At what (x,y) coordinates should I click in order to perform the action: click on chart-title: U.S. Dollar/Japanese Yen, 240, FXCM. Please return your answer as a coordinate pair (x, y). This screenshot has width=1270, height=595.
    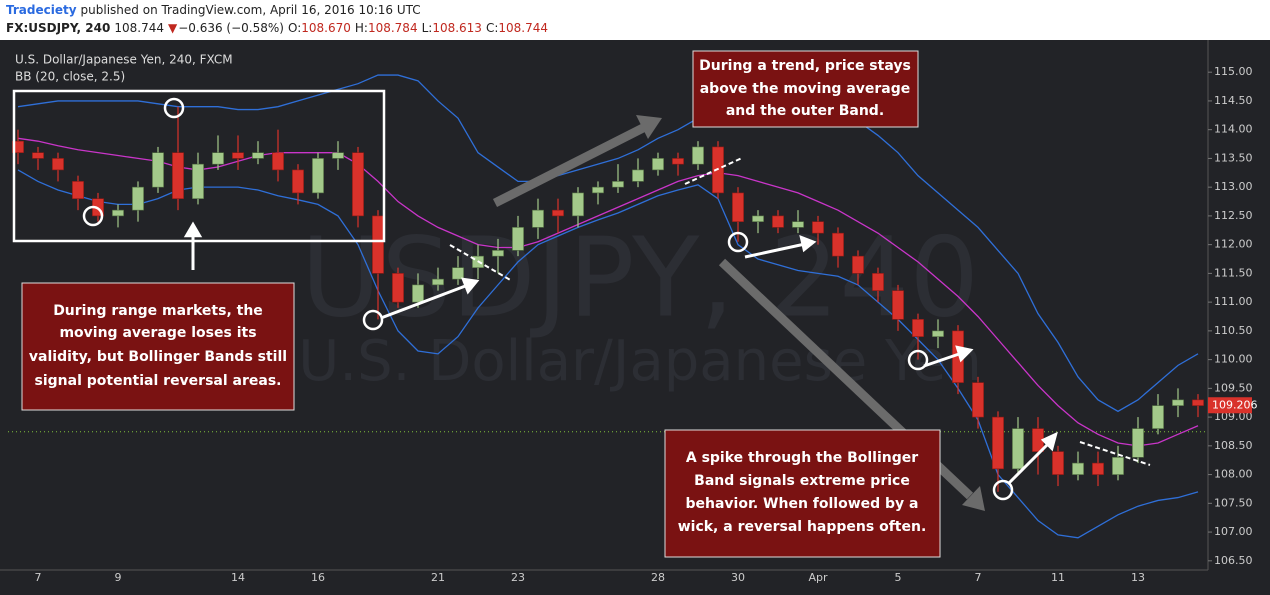
    Looking at the image, I should click on (124, 60).